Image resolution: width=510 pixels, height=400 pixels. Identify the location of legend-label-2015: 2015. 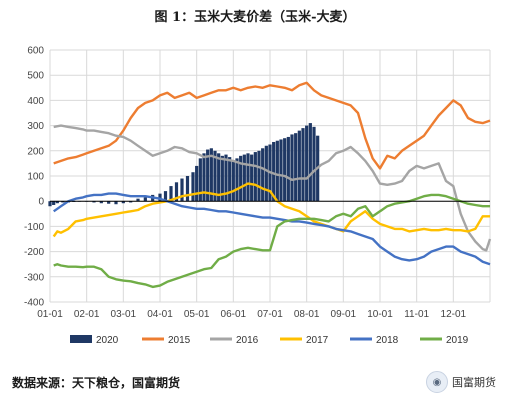
(179, 340).